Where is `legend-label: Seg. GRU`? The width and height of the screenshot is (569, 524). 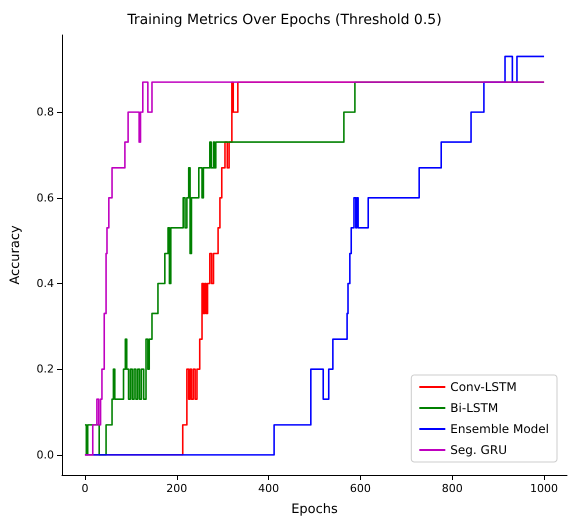
legend-label: Seg. GRU is located at coordinates (478, 450).